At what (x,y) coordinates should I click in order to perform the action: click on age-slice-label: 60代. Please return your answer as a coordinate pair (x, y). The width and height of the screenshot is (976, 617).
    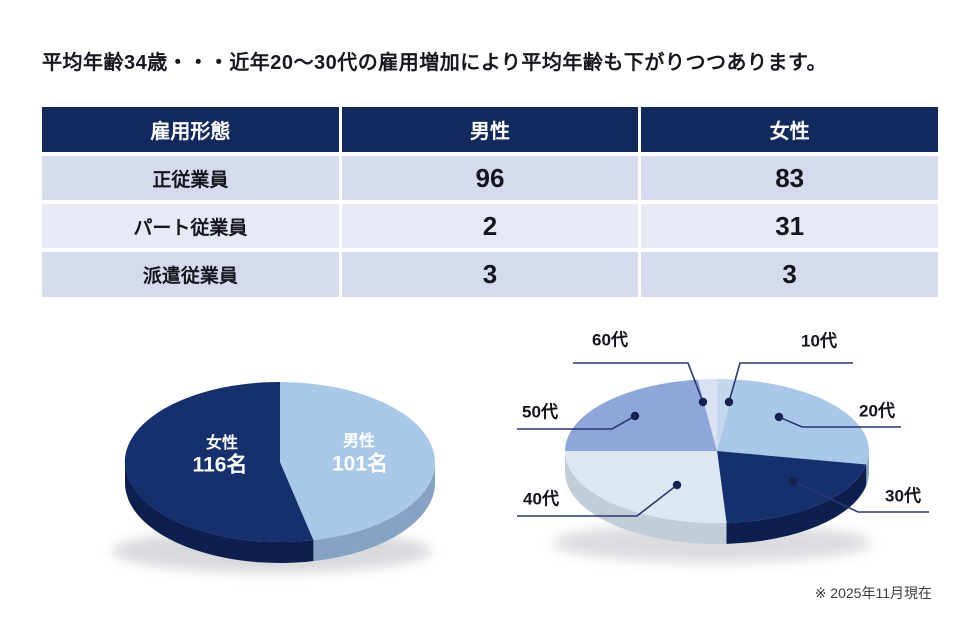
    Looking at the image, I should click on (610, 339).